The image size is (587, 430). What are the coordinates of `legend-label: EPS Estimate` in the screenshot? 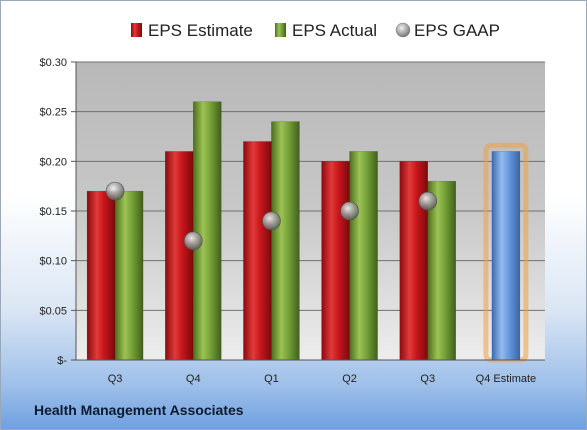 It's located at (200, 30).